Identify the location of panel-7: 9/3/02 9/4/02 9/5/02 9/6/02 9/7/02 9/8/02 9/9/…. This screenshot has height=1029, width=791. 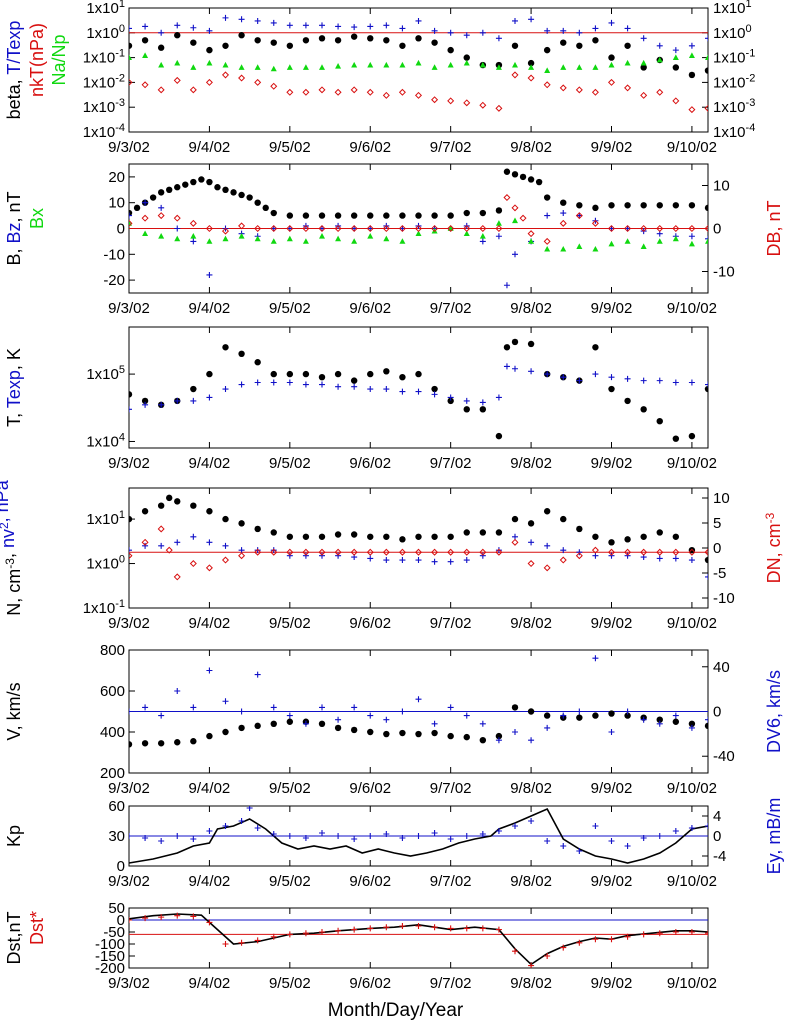
(360, 946).